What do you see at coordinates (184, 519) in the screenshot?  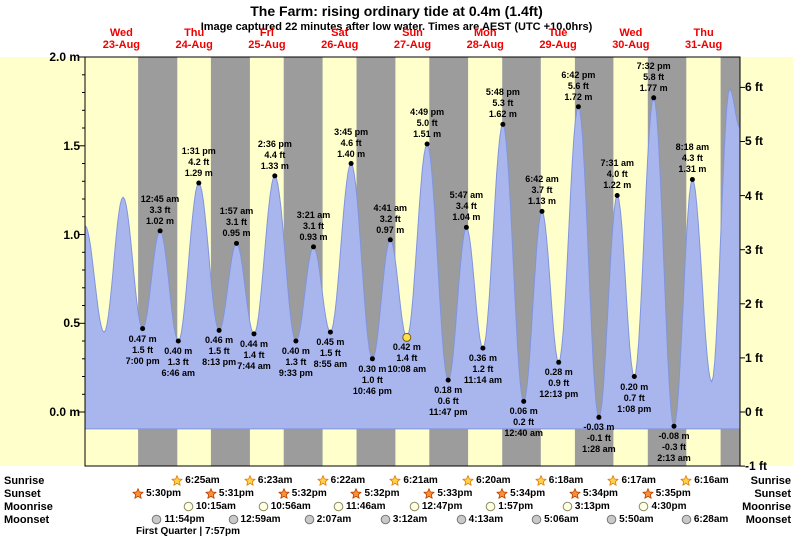 I see `moonset-time: 11:54pm` at bounding box center [184, 519].